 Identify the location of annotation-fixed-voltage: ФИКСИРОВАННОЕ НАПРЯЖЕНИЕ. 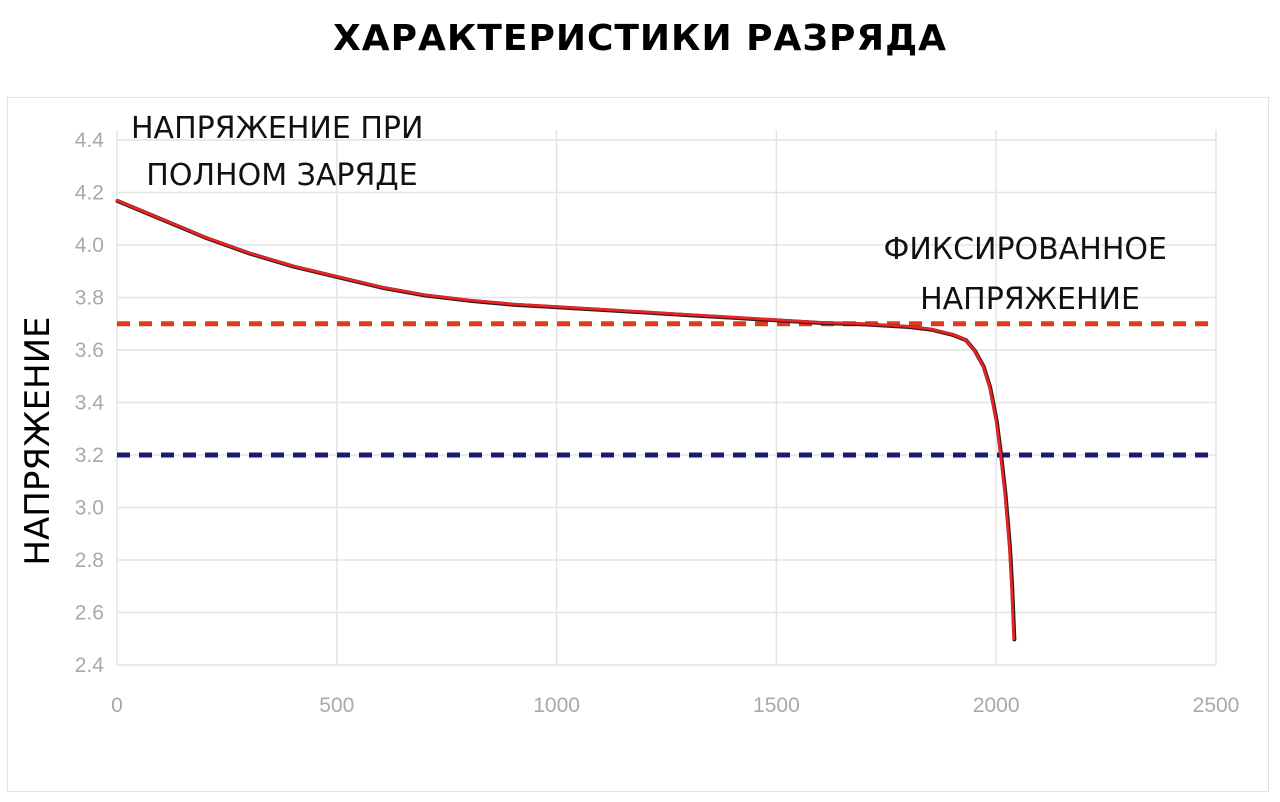
(1030, 274).